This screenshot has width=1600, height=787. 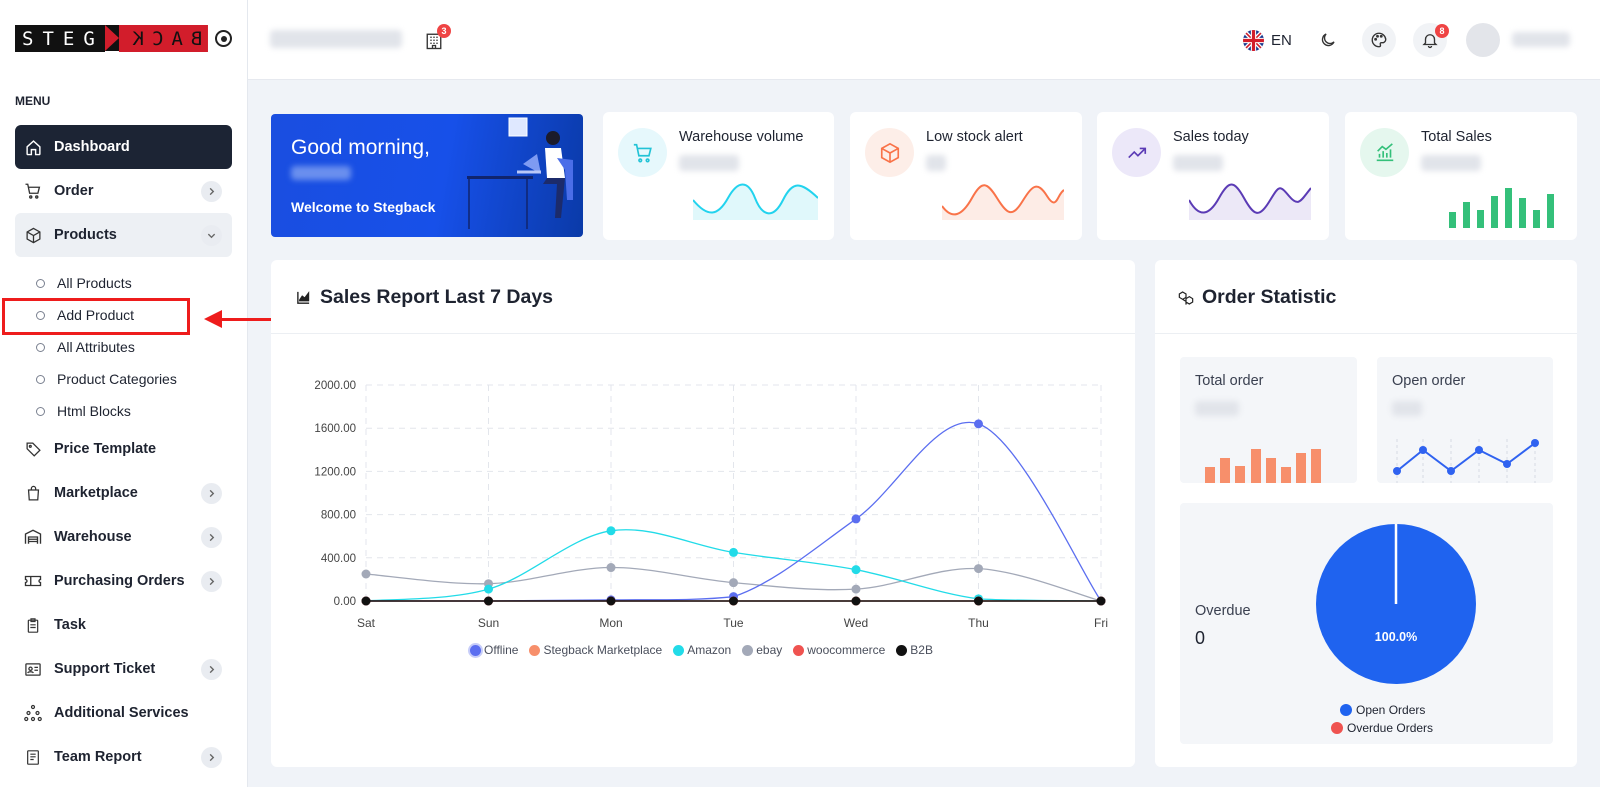 I want to click on dark-mode-button, so click(x=1328, y=40).